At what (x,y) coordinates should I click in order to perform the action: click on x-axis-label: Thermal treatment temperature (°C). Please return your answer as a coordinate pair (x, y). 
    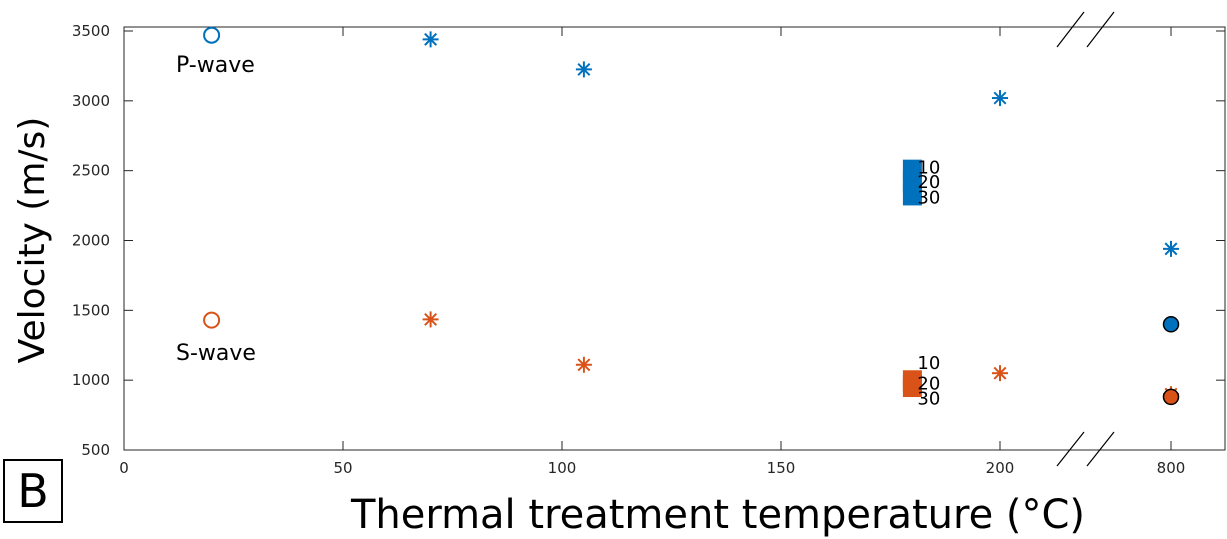
    Looking at the image, I should click on (717, 515).